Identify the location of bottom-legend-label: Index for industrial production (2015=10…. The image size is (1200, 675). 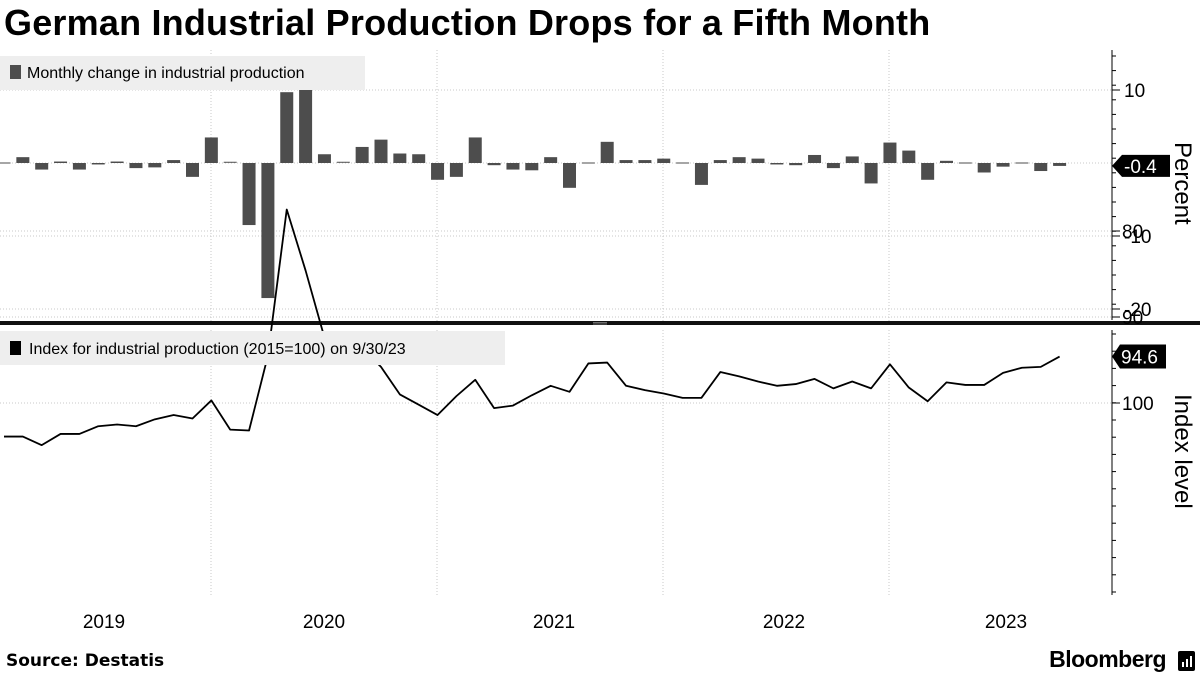
(217, 349).